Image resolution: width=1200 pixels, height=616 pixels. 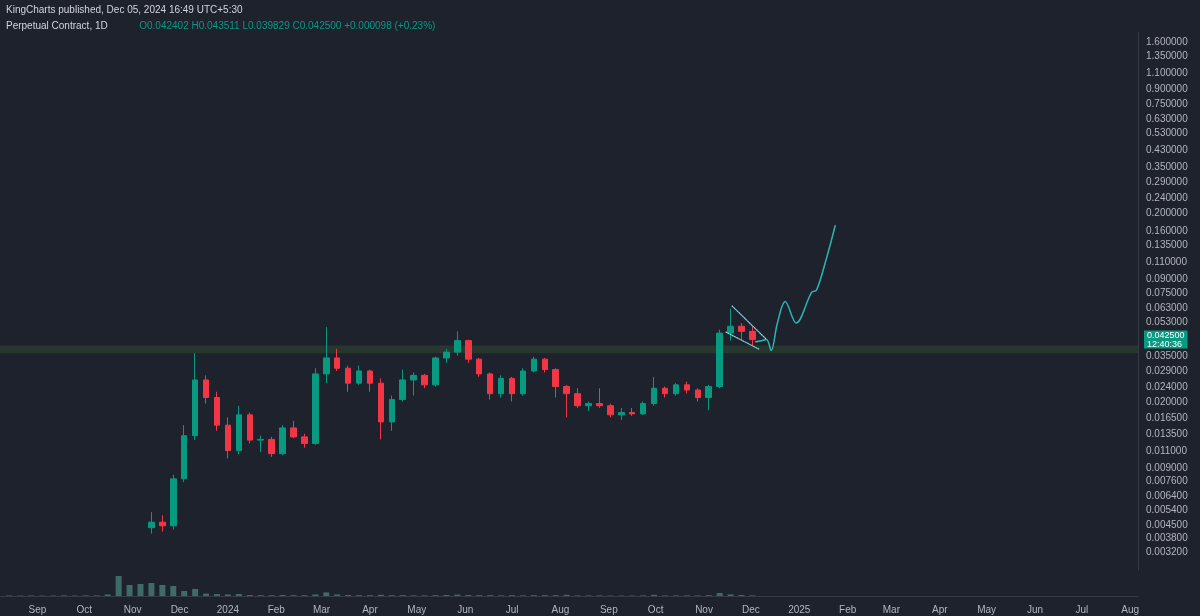 What do you see at coordinates (1167, 293) in the screenshot?
I see `y-tick-label: 0.075000` at bounding box center [1167, 293].